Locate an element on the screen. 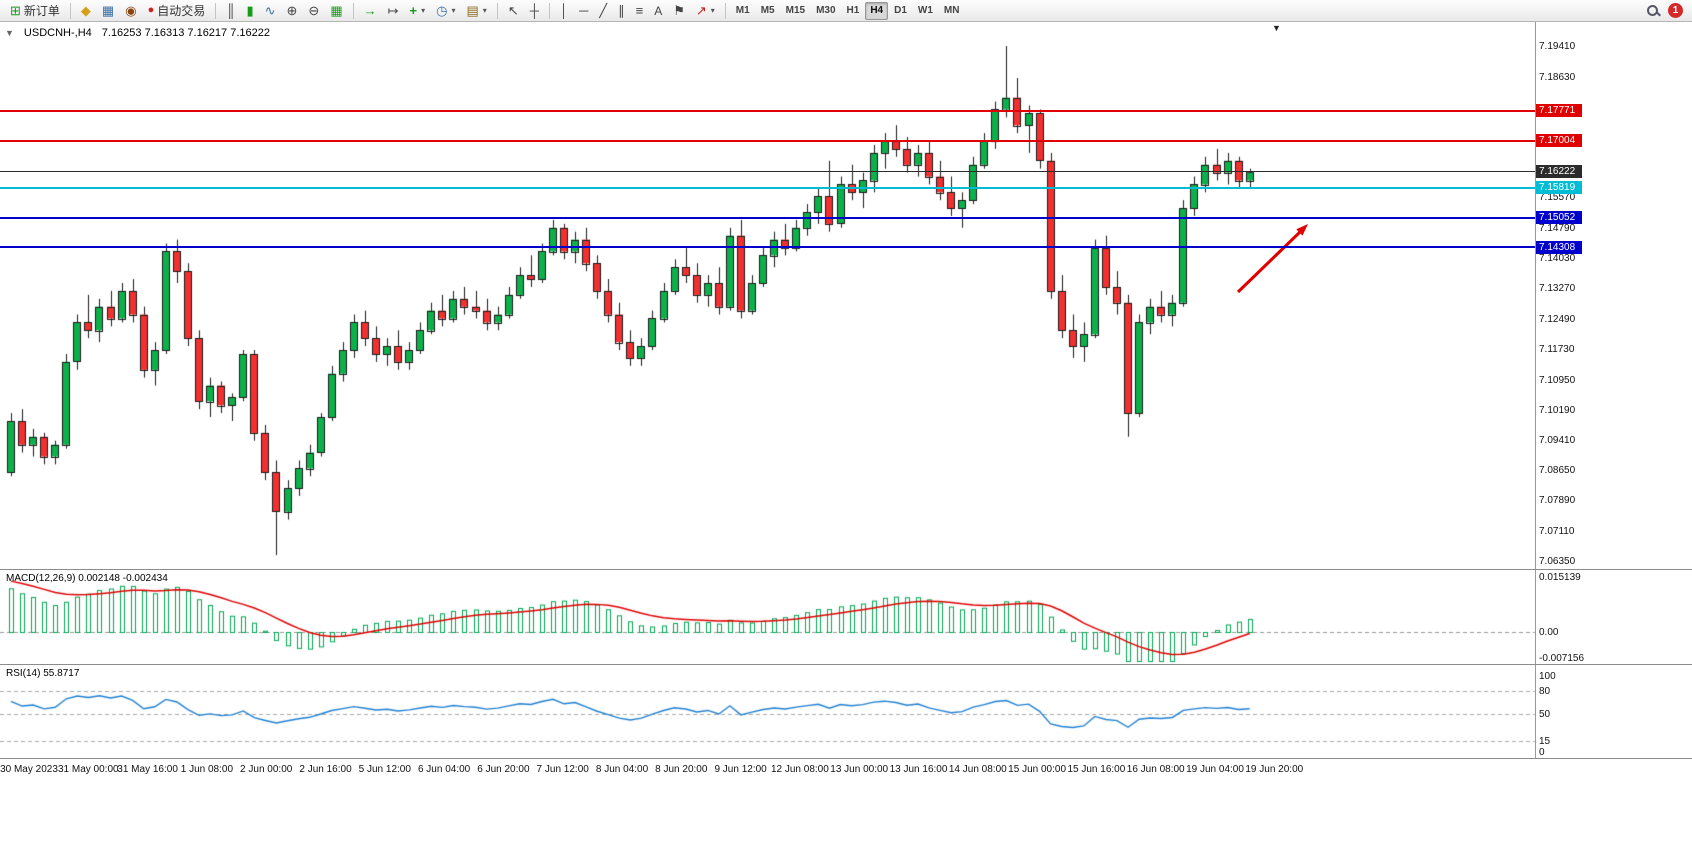  line-chart-icon: ∿ is located at coordinates (270, 10).